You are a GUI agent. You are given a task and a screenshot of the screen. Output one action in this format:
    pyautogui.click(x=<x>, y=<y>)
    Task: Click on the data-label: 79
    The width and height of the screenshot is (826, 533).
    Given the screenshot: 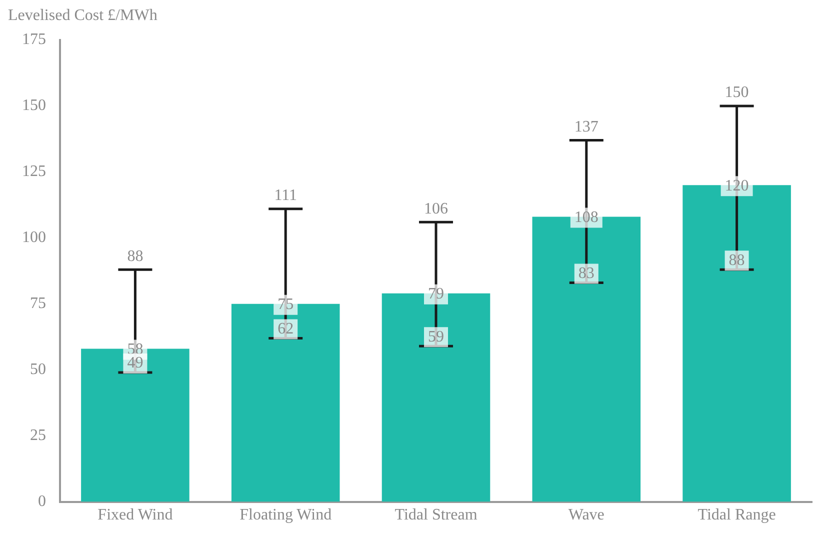 What is the action you would take?
    pyautogui.click(x=436, y=294)
    